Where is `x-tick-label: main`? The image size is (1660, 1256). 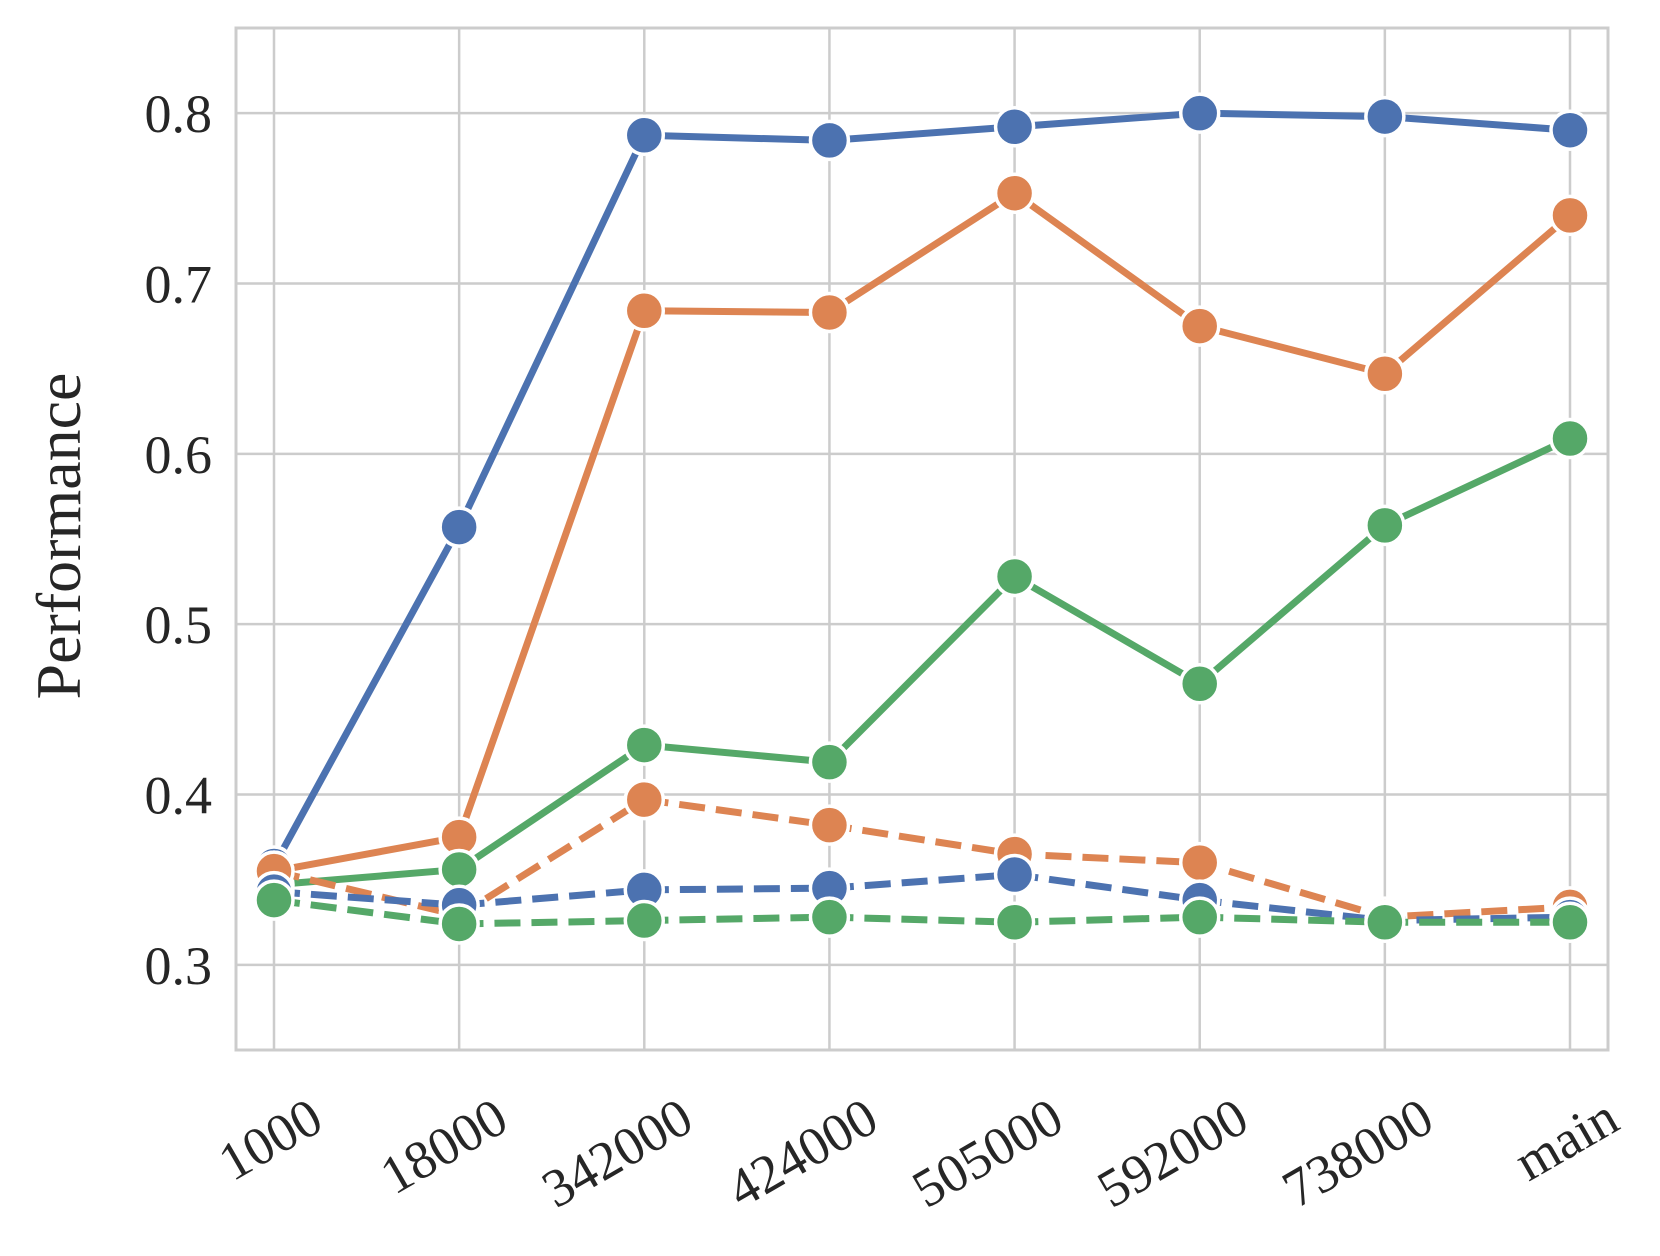 x-tick-label: main is located at coordinates (1566, 1139).